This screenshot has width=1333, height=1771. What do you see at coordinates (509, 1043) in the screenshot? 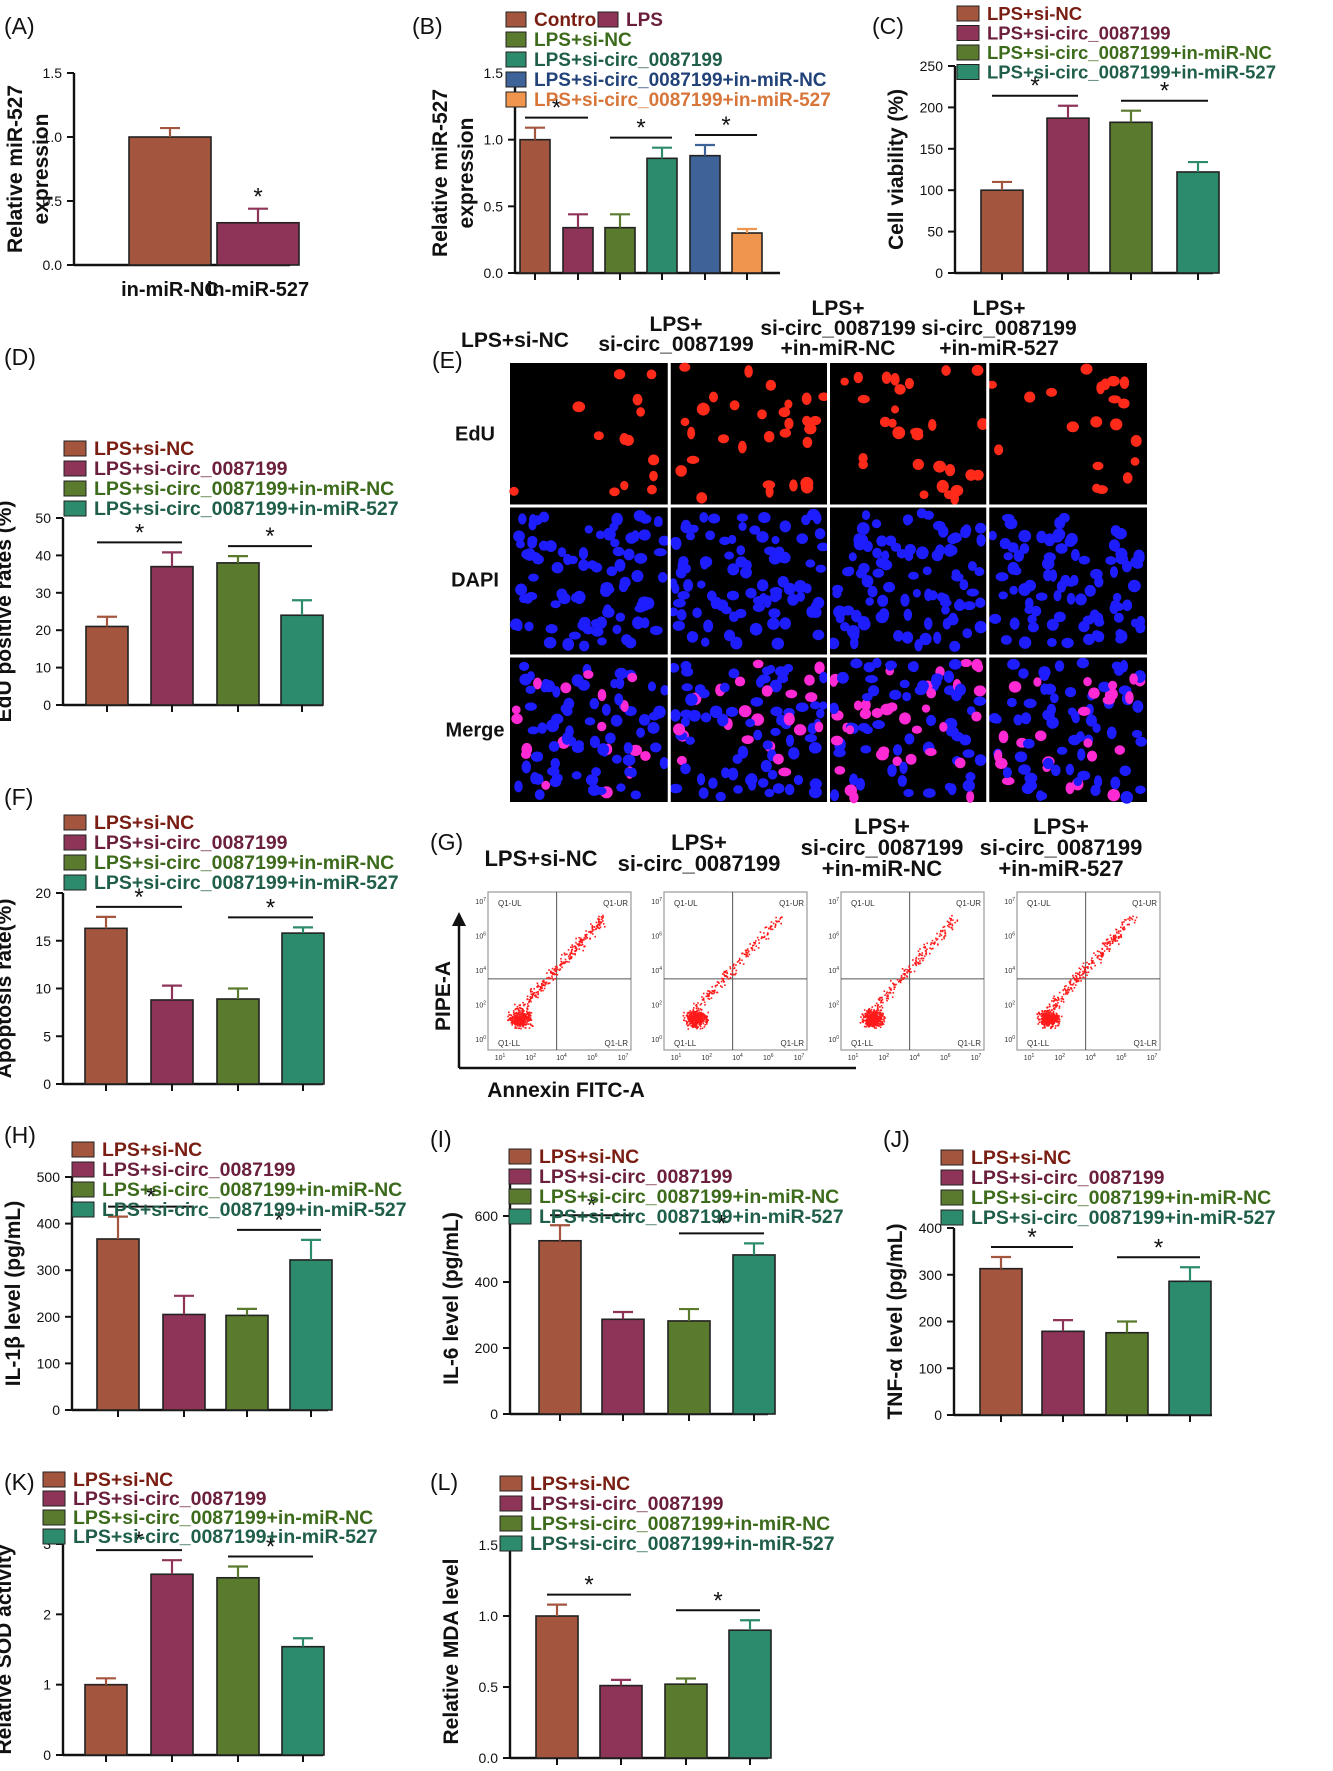
I see `quadrant-label: Q1-LL` at bounding box center [509, 1043].